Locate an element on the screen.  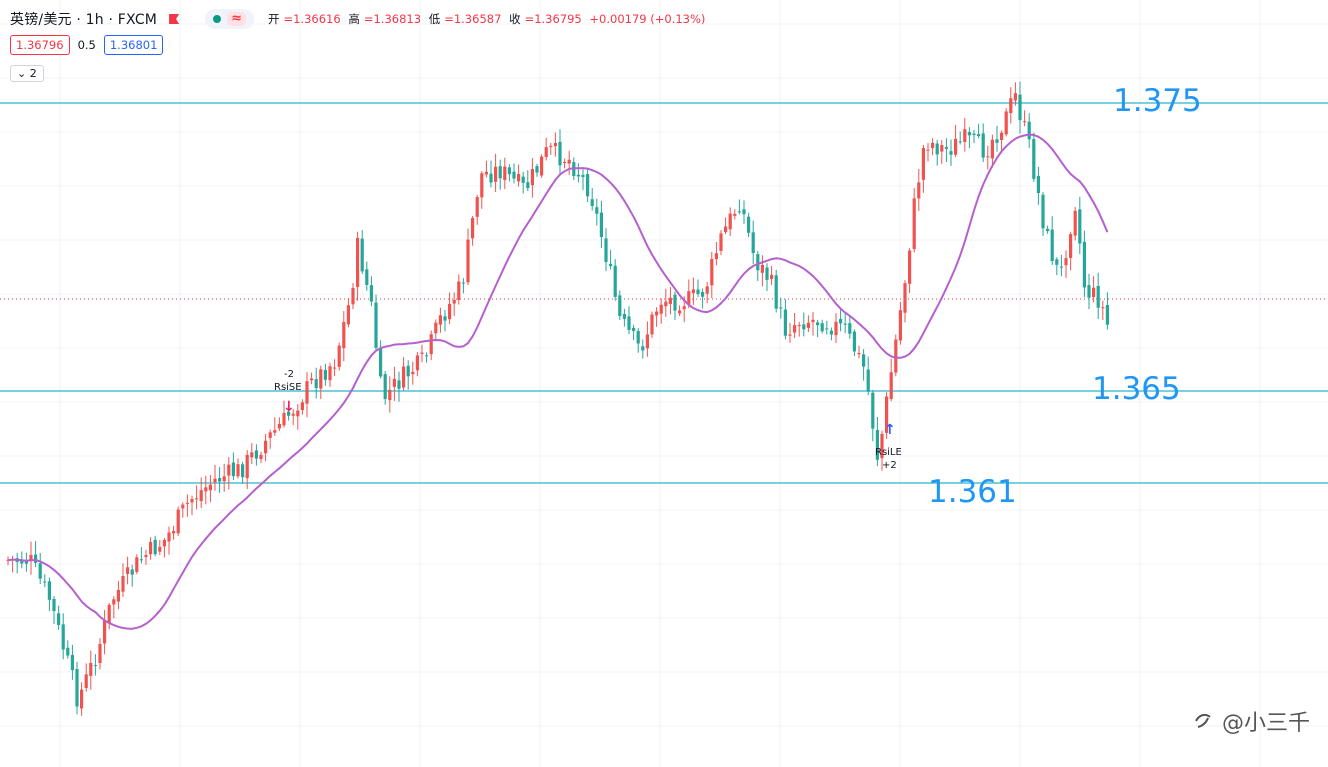
buy-signal-arrow-icon: ↑ is located at coordinates (890, 430).